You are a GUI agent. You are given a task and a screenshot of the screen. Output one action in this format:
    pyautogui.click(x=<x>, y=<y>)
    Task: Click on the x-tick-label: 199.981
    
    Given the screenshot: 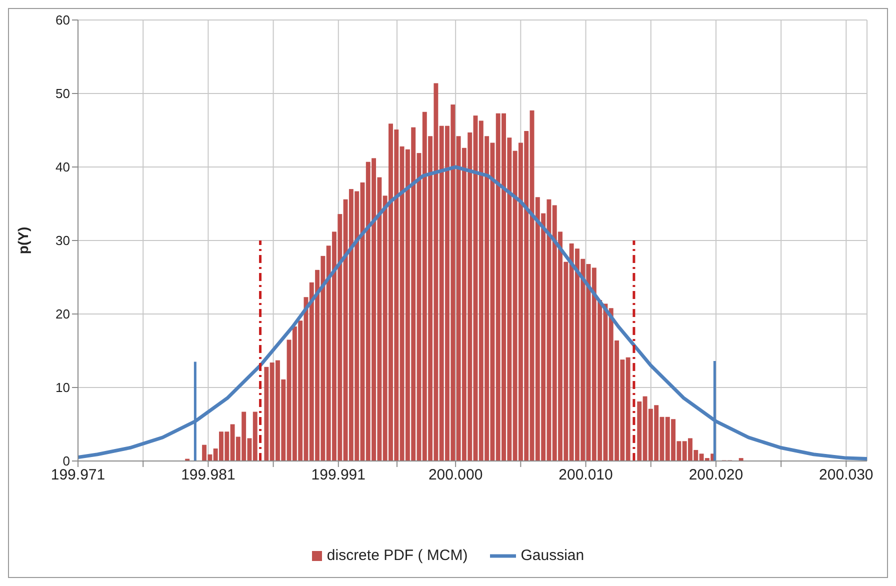 What is the action you would take?
    pyautogui.click(x=208, y=475)
    